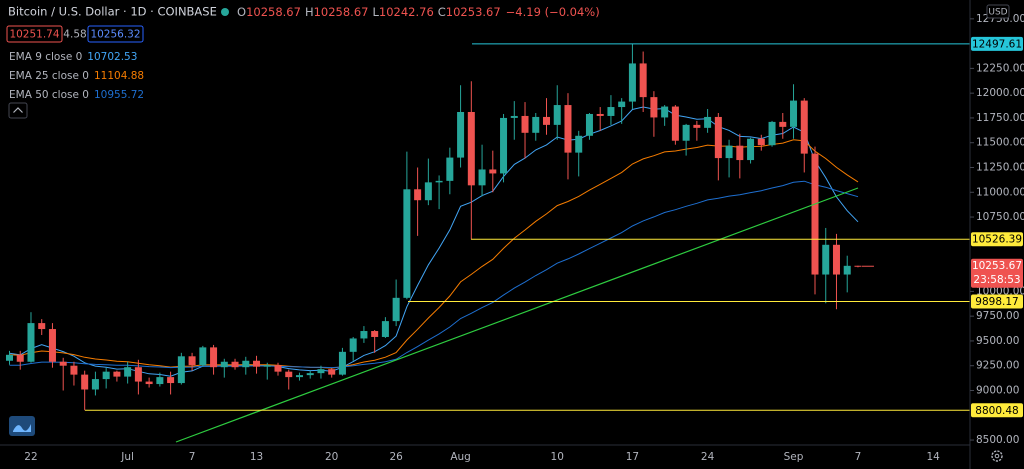 The height and width of the screenshot is (469, 1024). What do you see at coordinates (997, 273) in the screenshot?
I see `last-price-box` at bounding box center [997, 273].